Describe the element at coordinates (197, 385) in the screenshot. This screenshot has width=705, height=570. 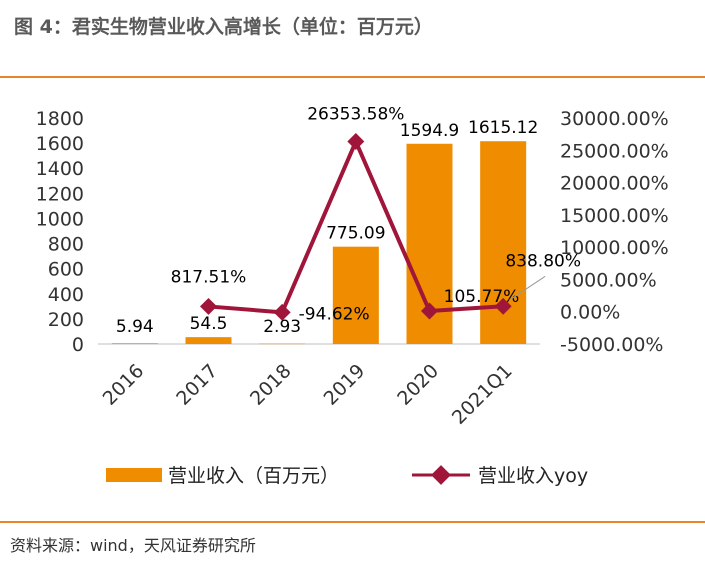
I see `x-axis-tick-label: 2017` at that location.